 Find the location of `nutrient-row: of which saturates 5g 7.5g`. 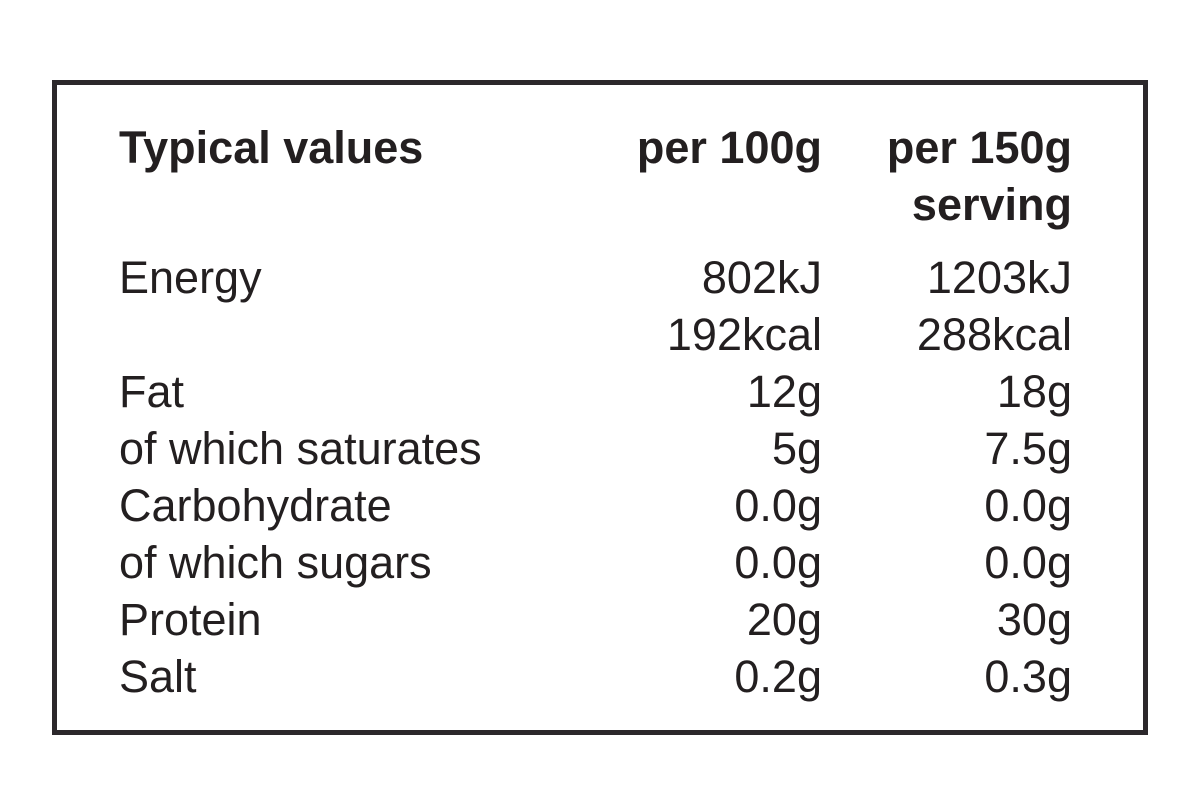

nutrient-row: of which saturates 5g 7.5g is located at coordinates (595, 448).